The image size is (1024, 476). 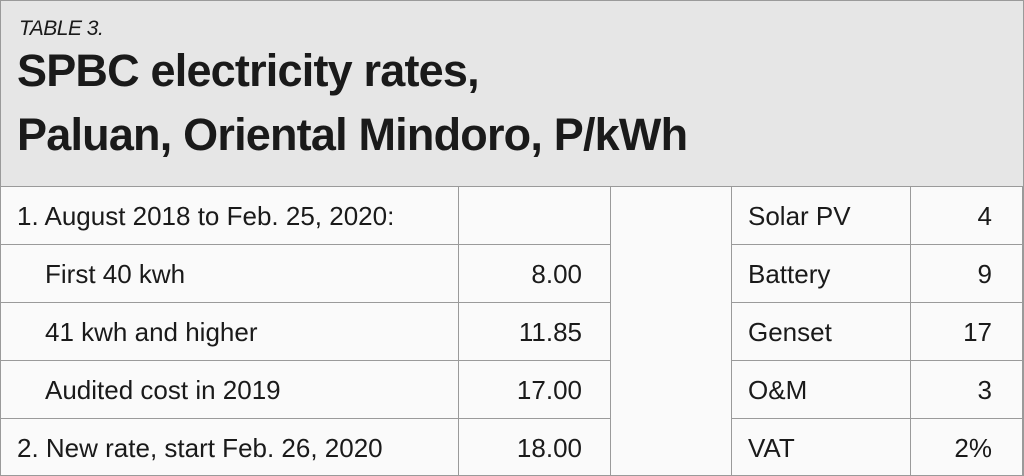 I want to click on column-gap, so click(x=671, y=331).